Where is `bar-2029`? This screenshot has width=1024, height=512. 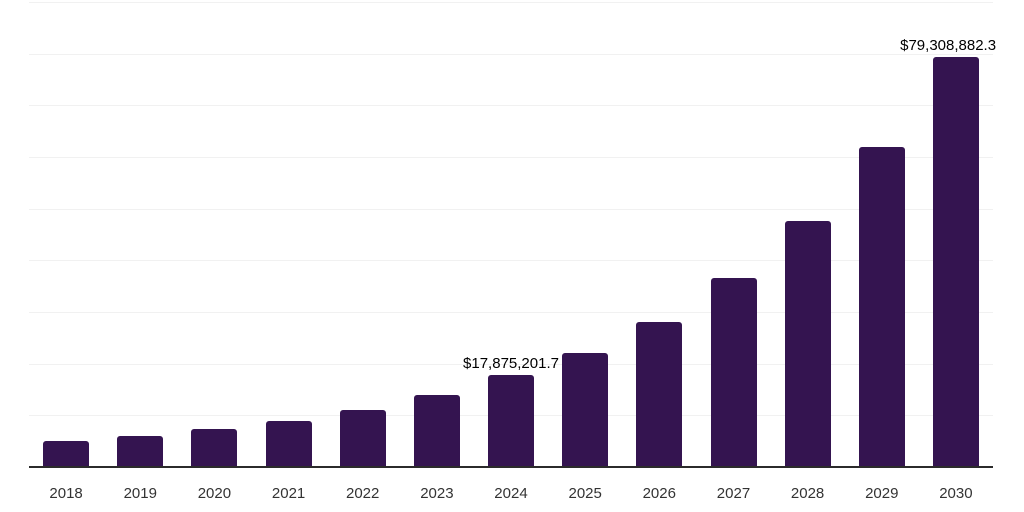
bar-2029 is located at coordinates (881, 307).